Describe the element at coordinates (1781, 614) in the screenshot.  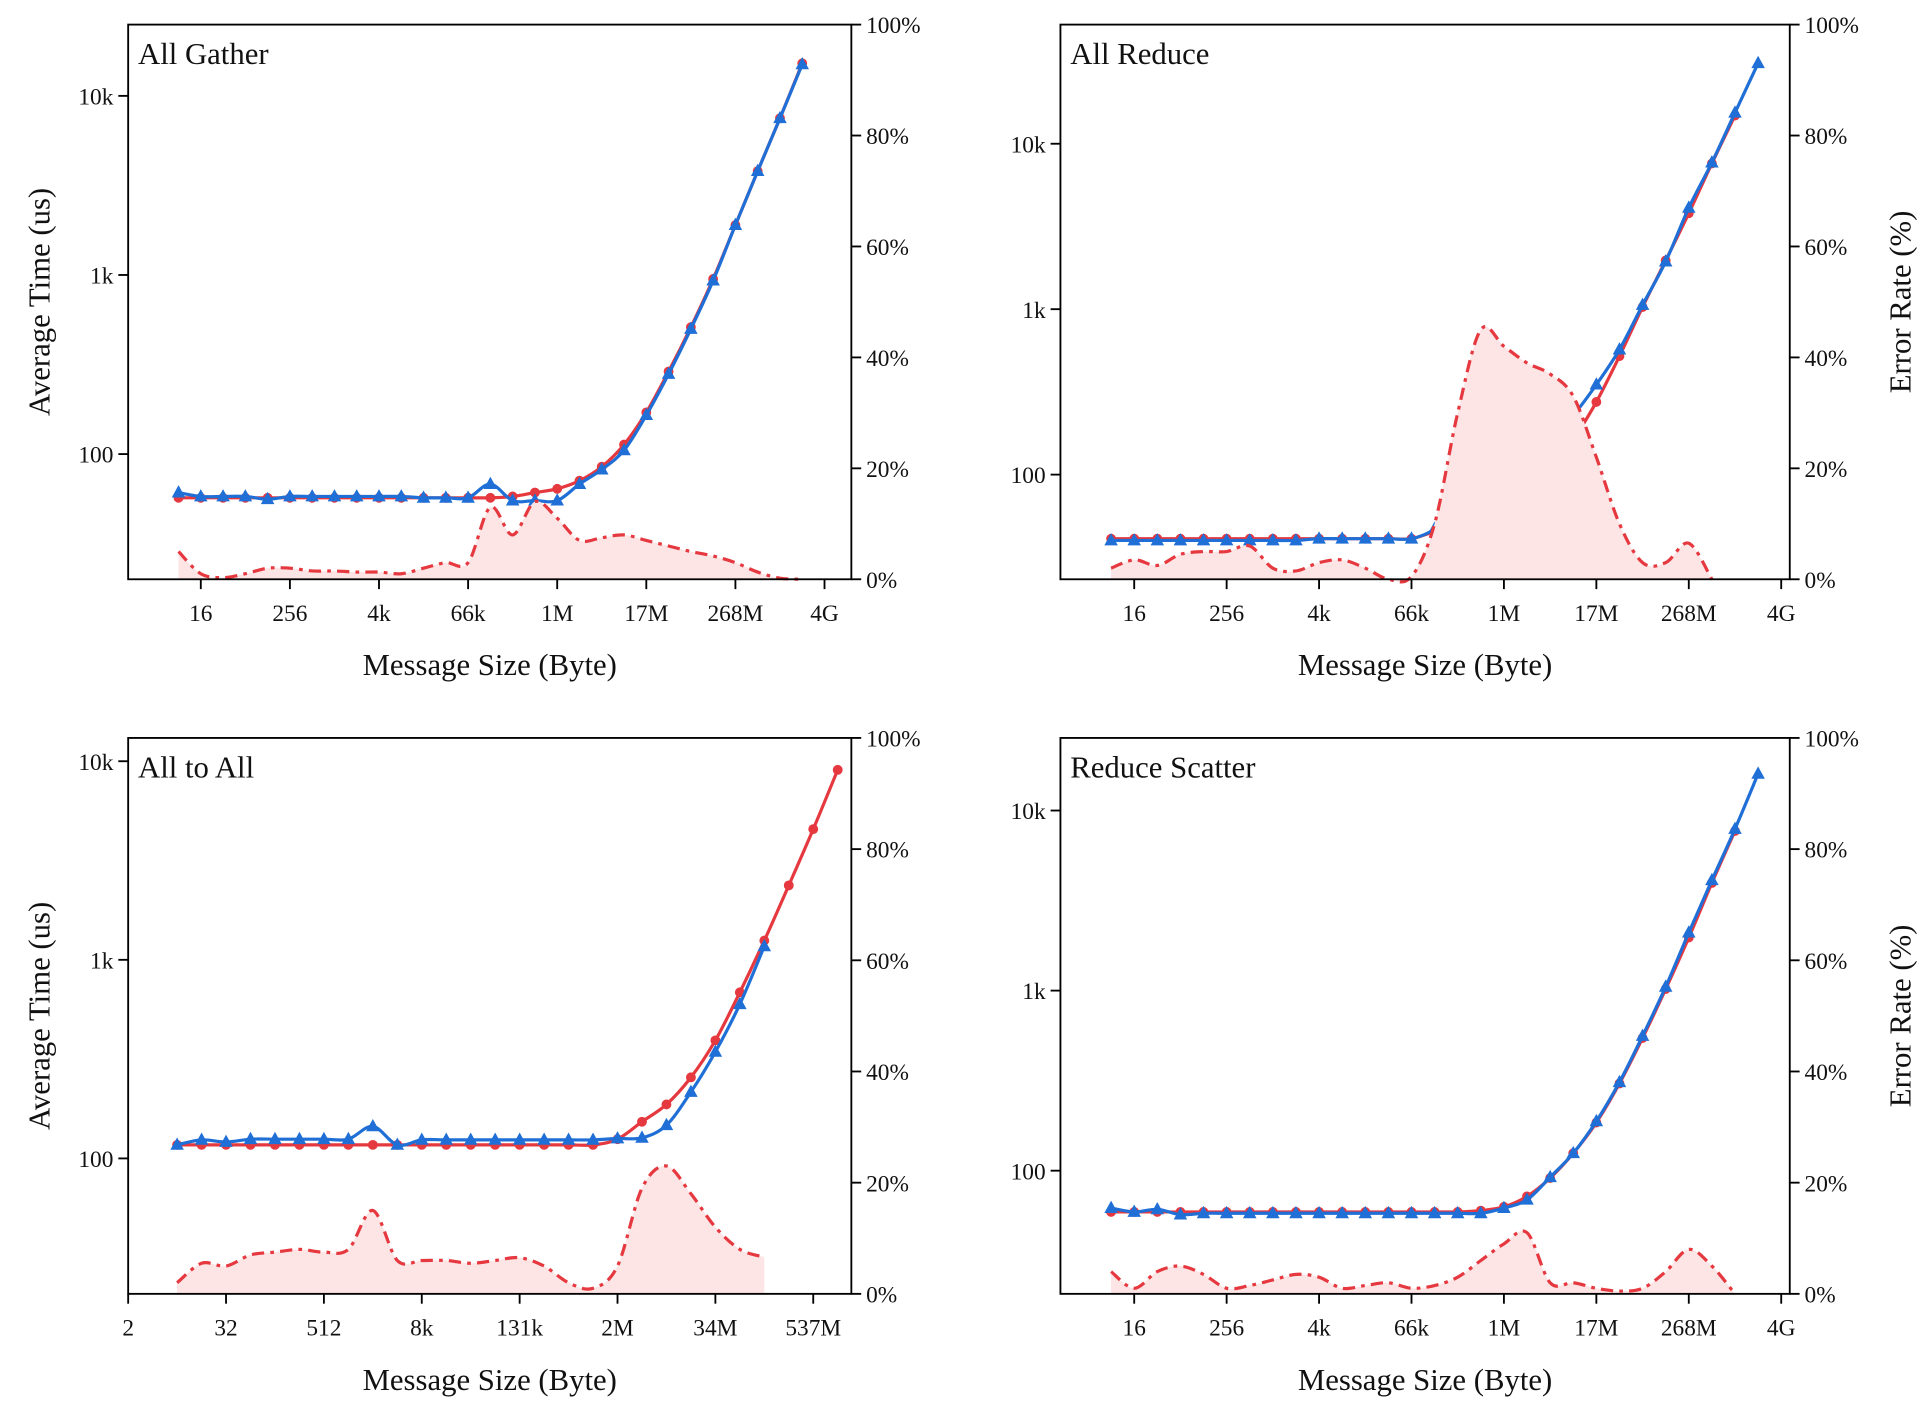
I see `x-tick-label: 4G` at that location.